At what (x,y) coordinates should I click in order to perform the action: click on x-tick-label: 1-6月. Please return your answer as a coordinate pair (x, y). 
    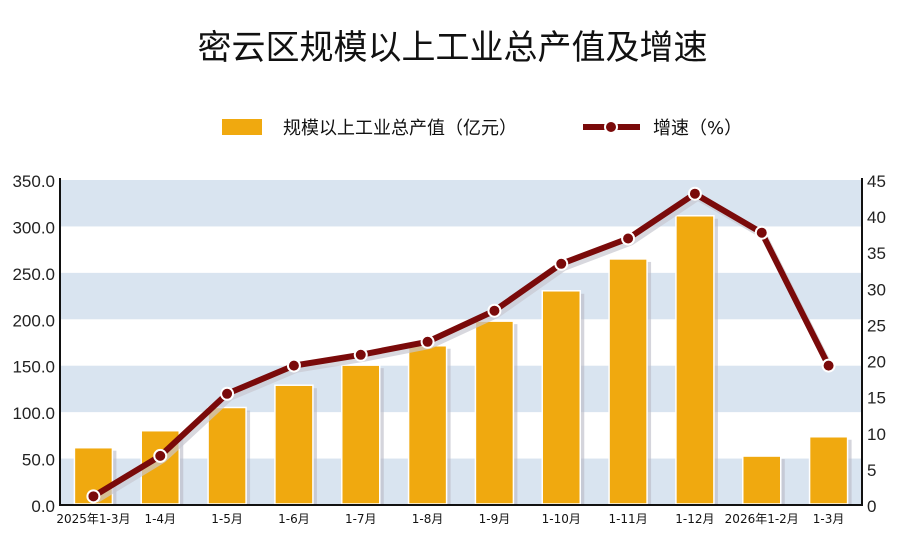
    Looking at the image, I should click on (294, 519).